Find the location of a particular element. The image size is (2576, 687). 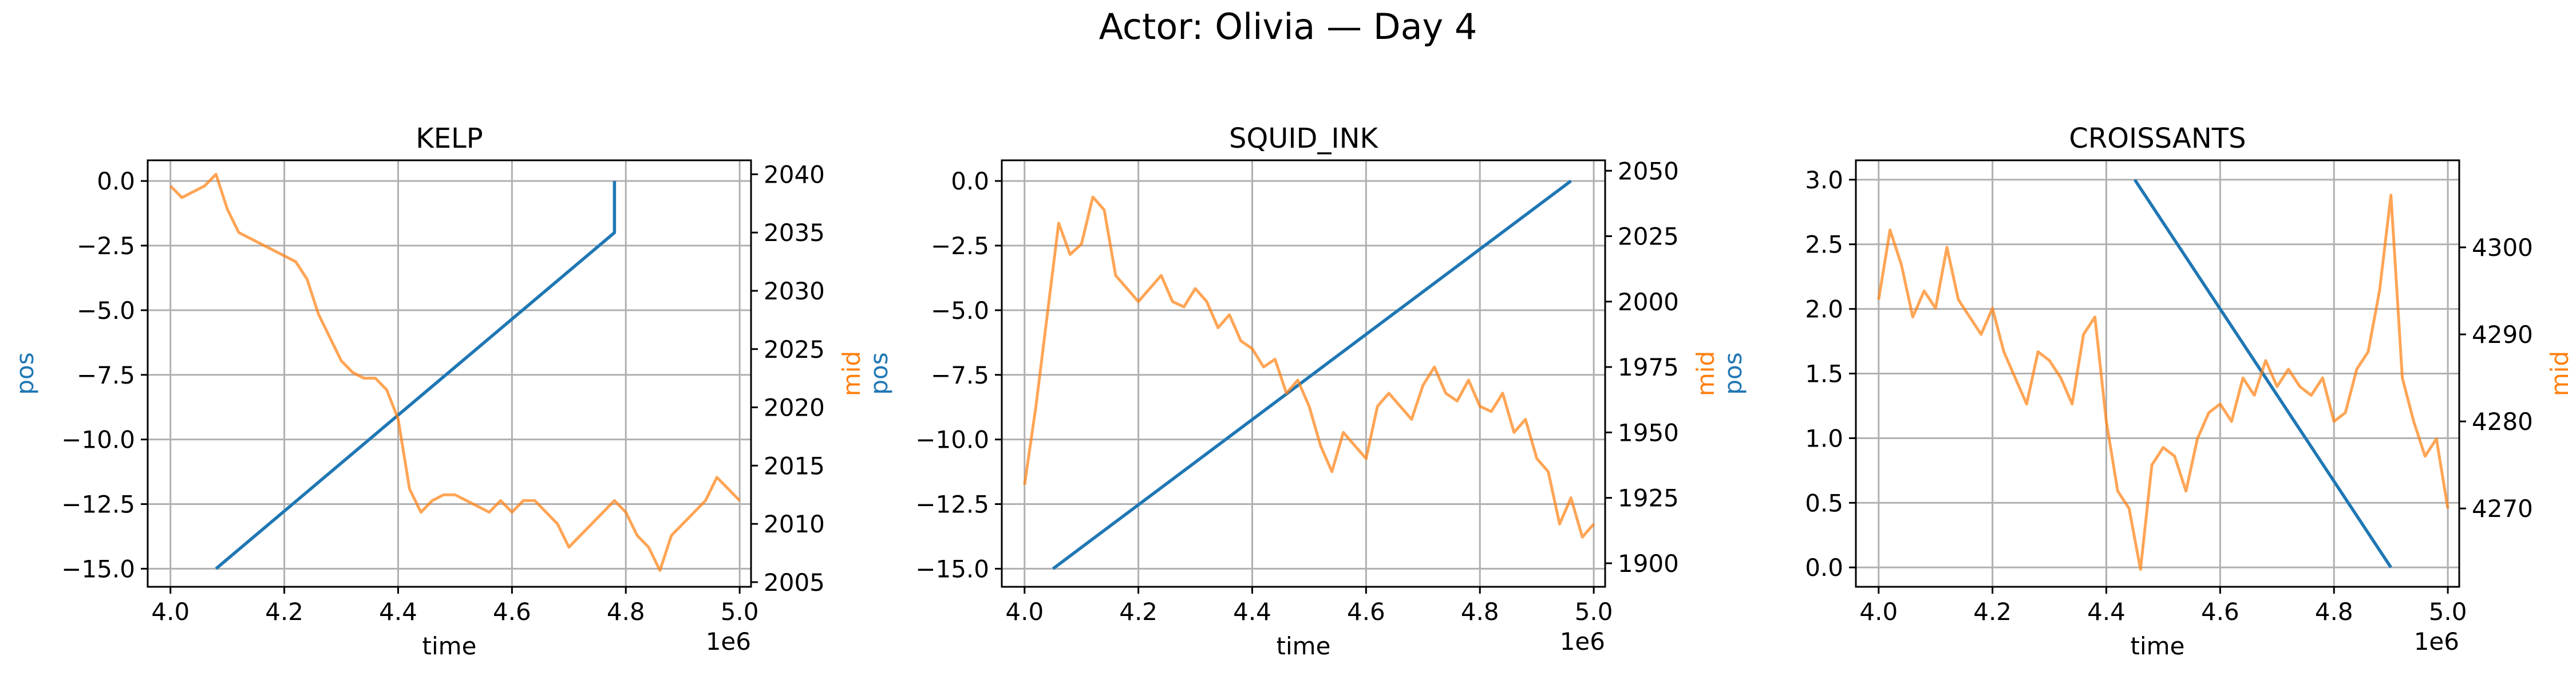

y2-tick-label: 4290 is located at coordinates (2502, 335).